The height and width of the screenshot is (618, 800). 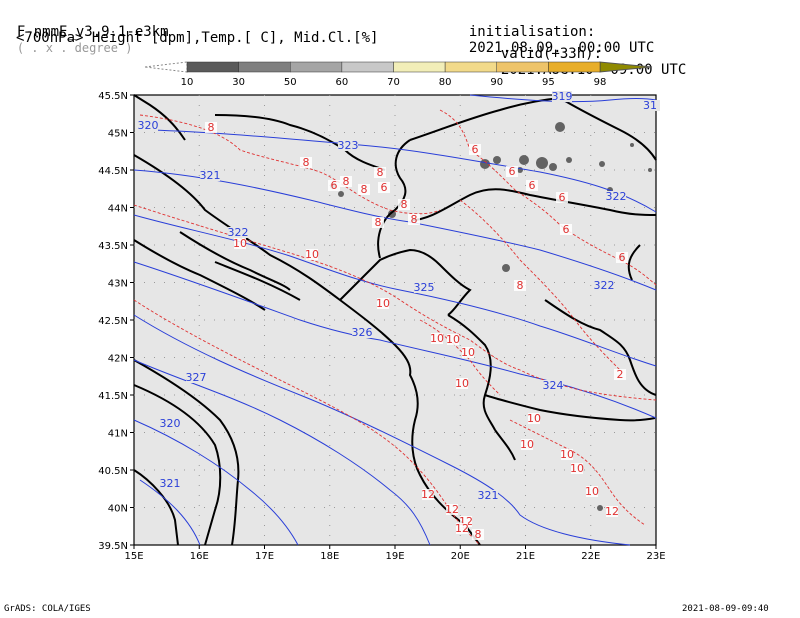 What do you see at coordinates (118, 134) in the screenshot?
I see `lat-tick-label: 45N` at bounding box center [118, 134].